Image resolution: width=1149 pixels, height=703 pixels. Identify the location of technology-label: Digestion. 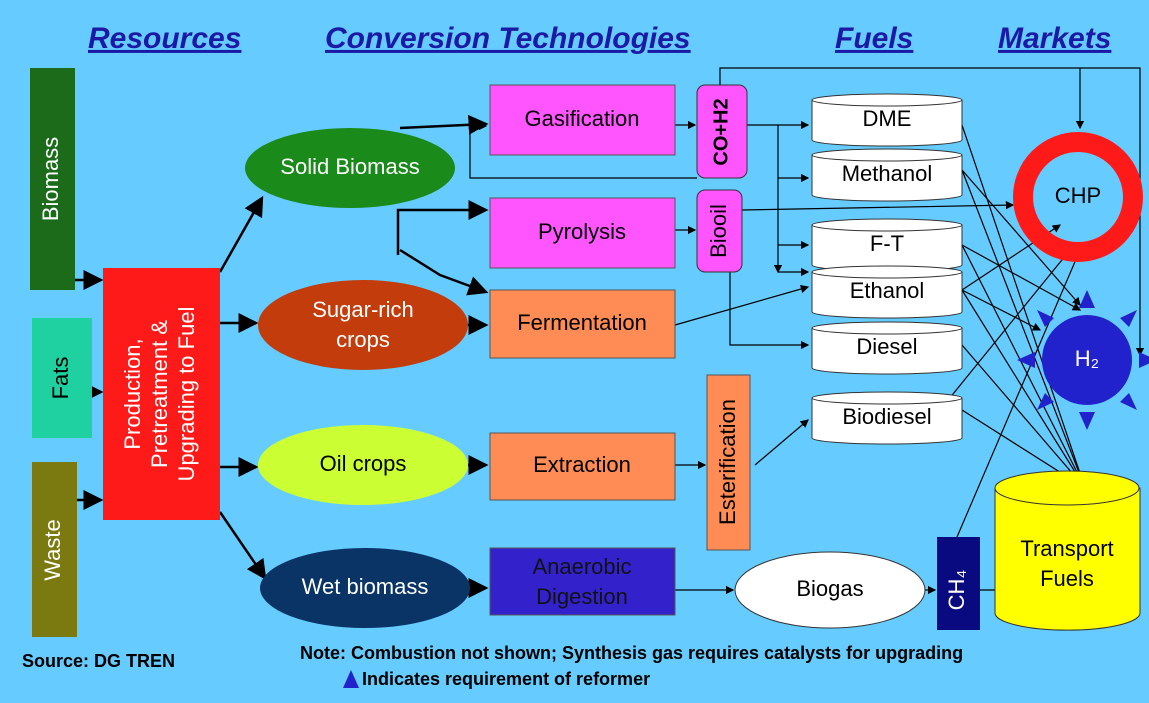
(582, 596).